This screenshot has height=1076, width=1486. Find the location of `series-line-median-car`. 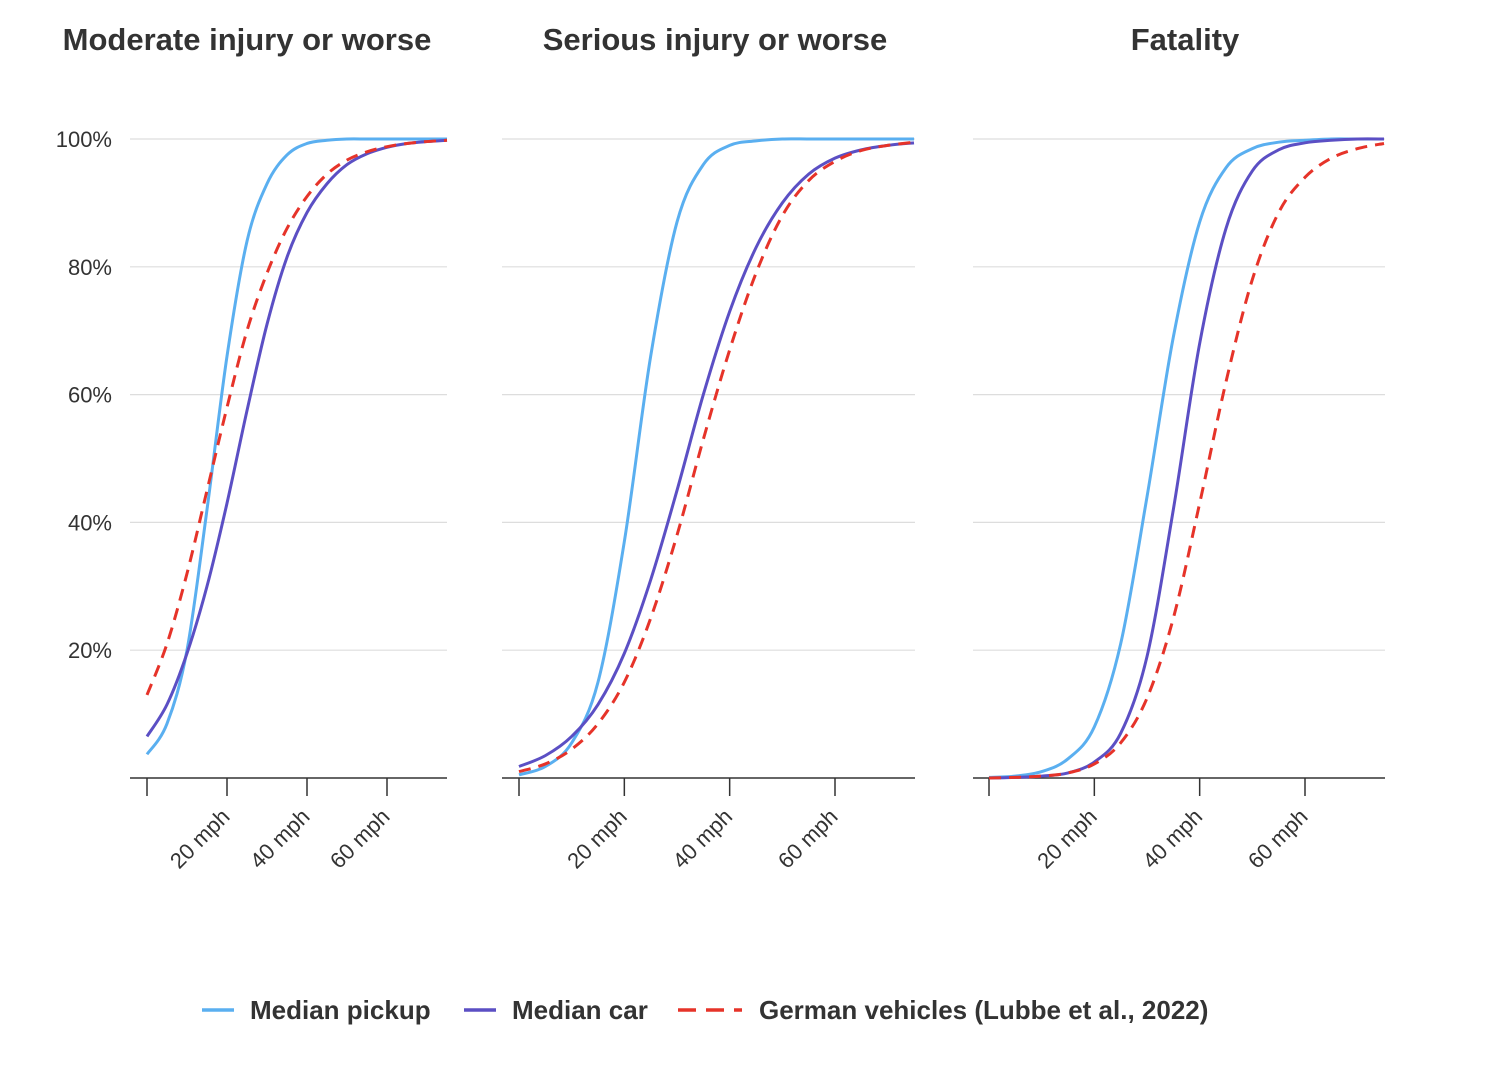

series-line-median-car is located at coordinates (296, 438).